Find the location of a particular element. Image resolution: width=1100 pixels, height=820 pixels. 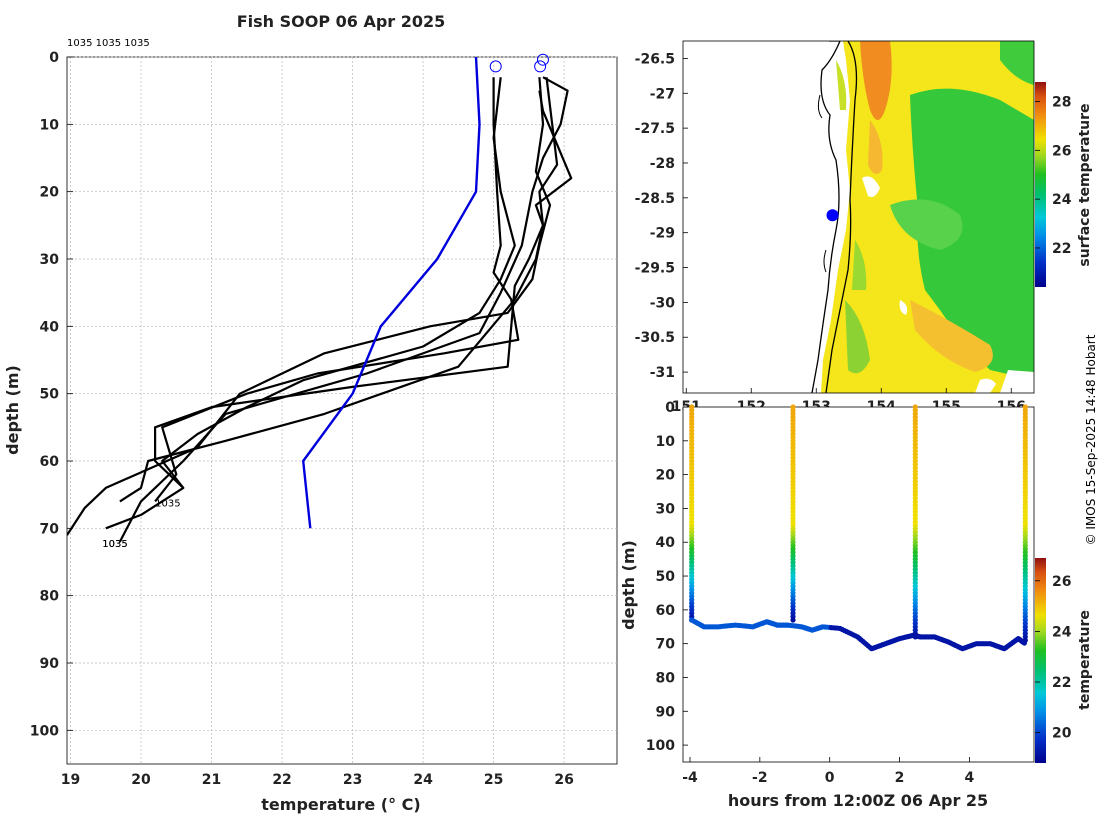

section-x-label: hours from 12:00Z 06 Apr 25 is located at coordinates (858, 800).